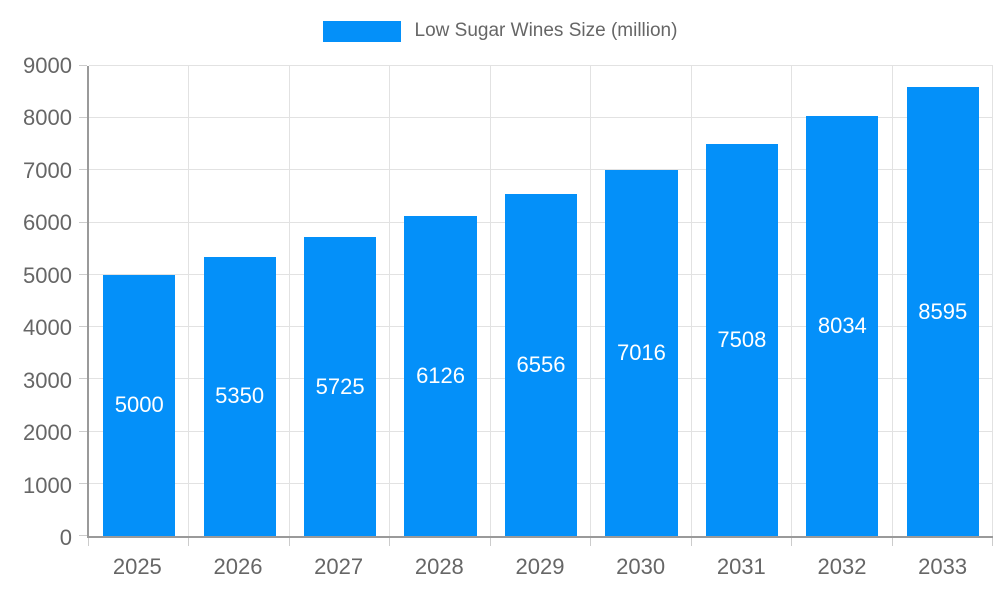  Describe the element at coordinates (361, 31) in the screenshot. I see `legend-swatch` at that location.